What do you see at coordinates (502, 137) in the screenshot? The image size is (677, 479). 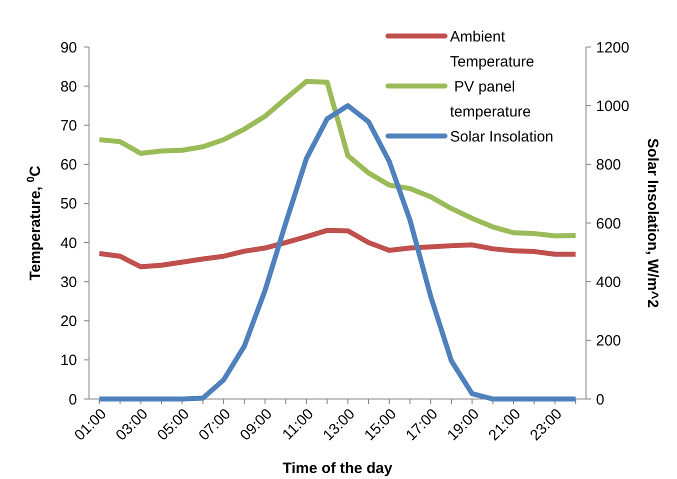 I see `legend-label: Solar Insolation` at bounding box center [502, 137].